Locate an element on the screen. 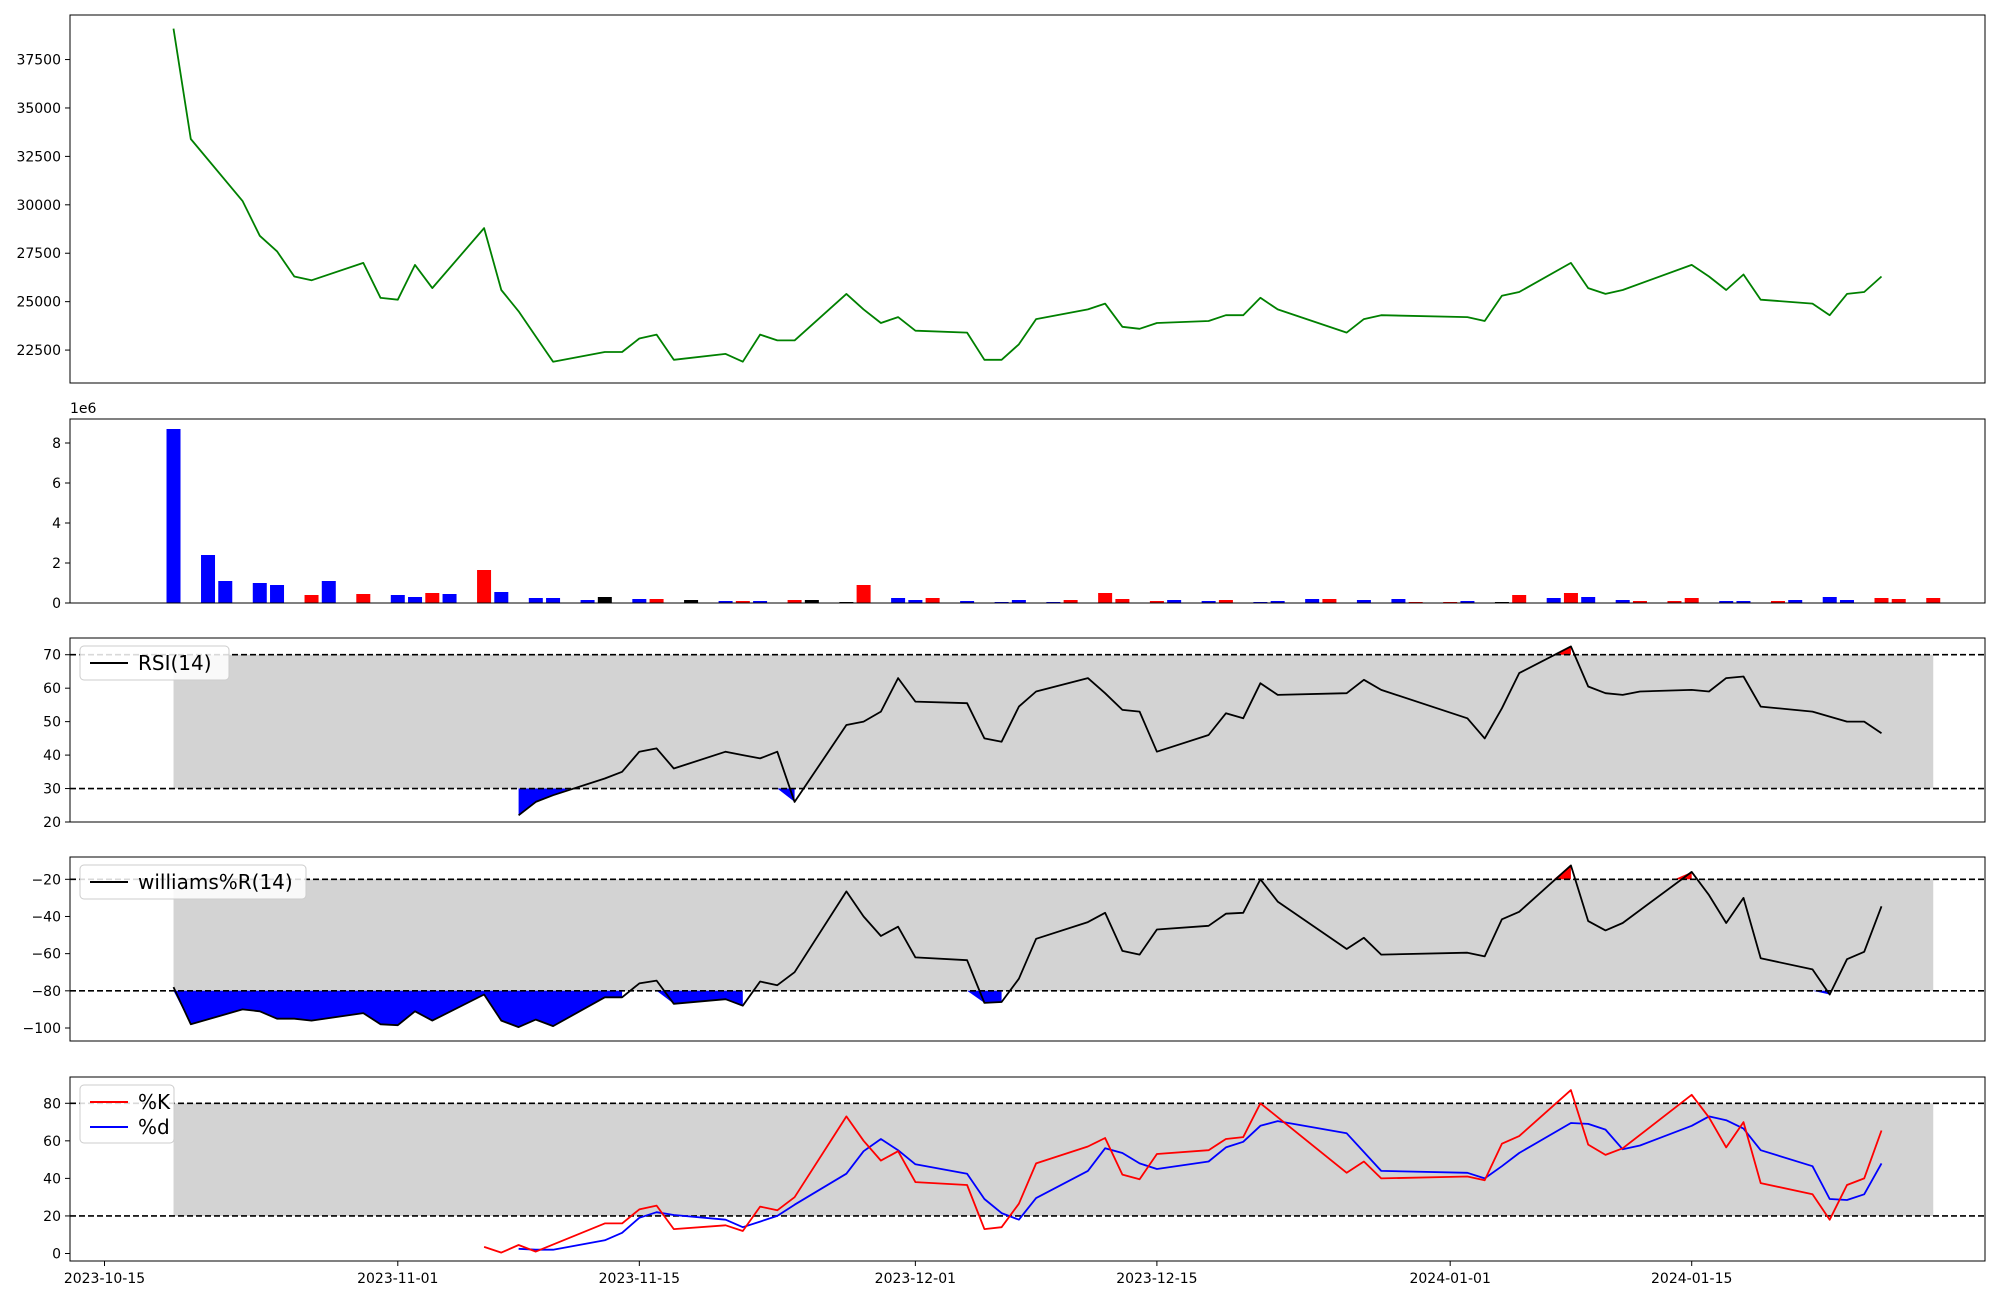 Image resolution: width=2000 pixels, height=1304 pixels. y-tick-label: 80 is located at coordinates (52, 1104).